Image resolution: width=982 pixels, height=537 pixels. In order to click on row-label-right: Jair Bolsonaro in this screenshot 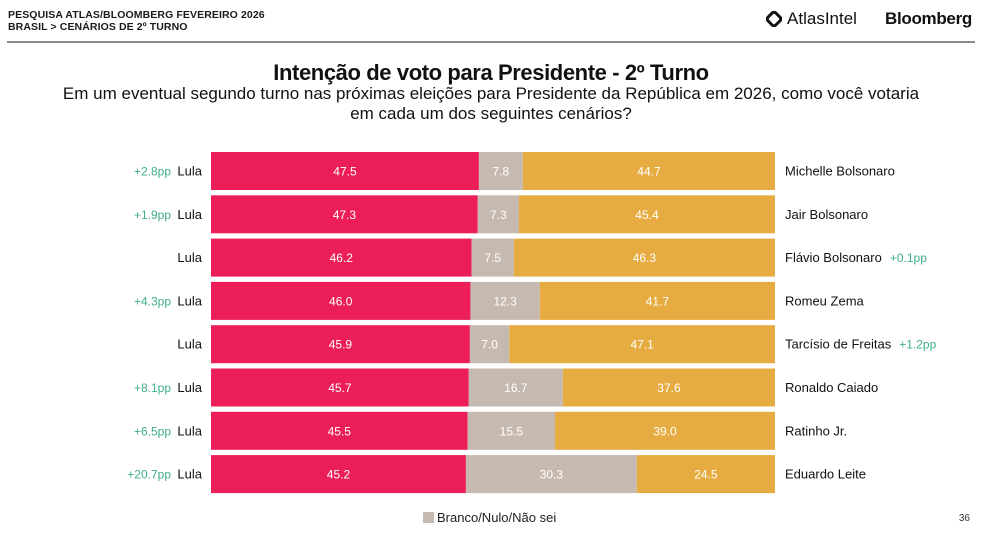, I will do `click(826, 214)`.